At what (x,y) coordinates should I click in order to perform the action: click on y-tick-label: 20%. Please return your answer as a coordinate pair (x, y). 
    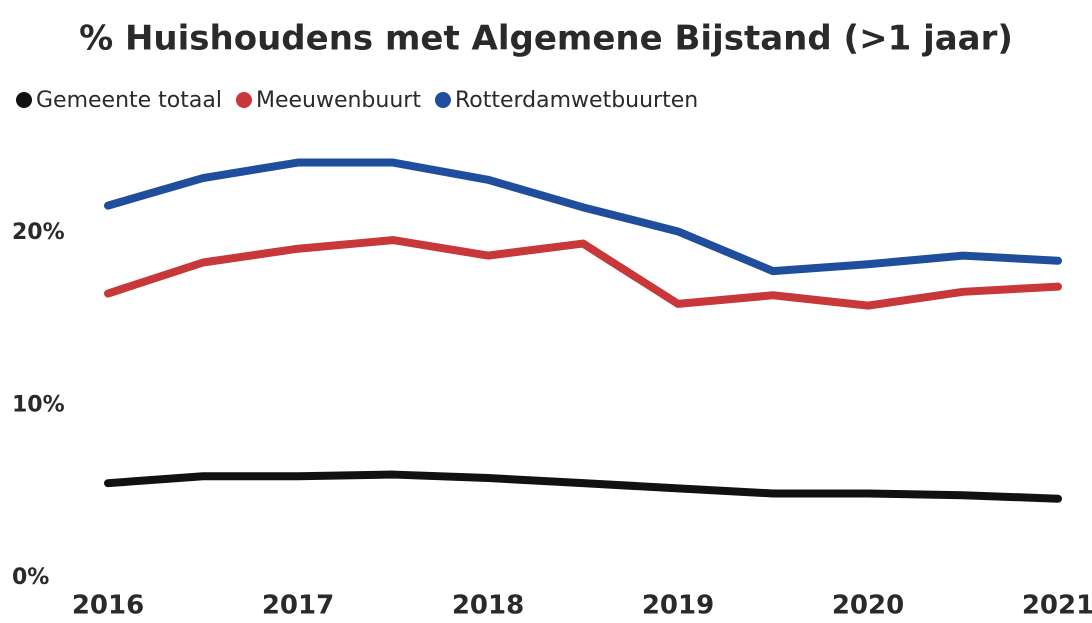
    Looking at the image, I should click on (38, 232).